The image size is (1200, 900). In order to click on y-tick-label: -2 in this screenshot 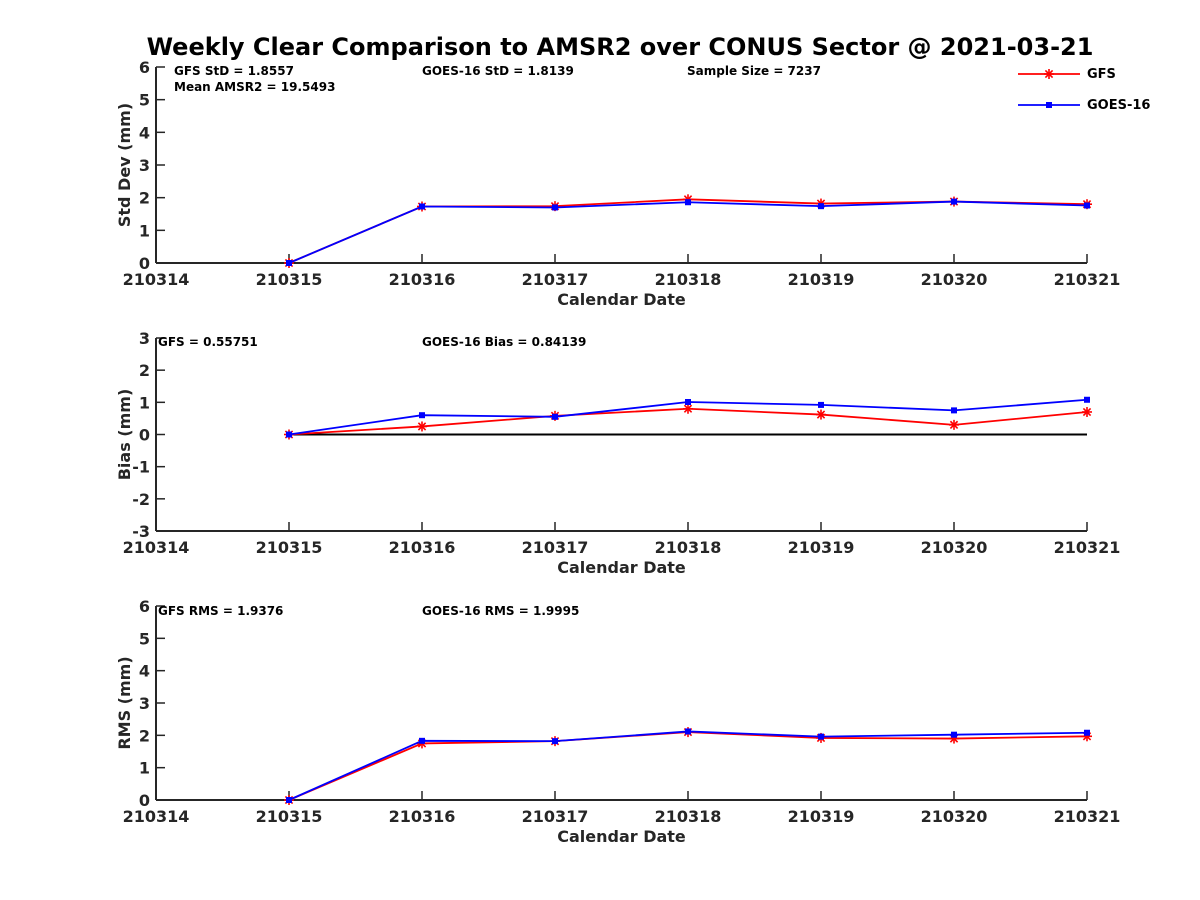, I will do `click(141, 499)`.